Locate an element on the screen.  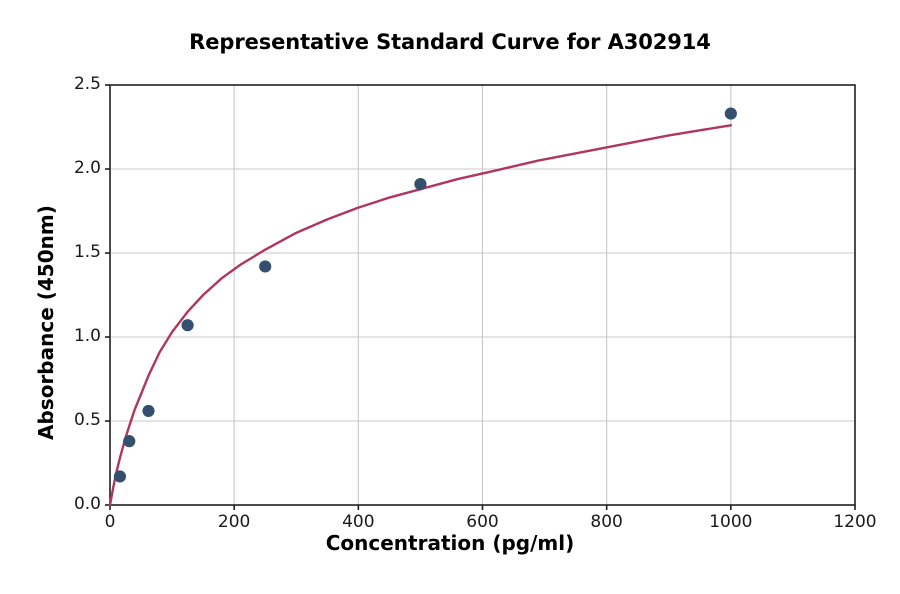
x-tick-label: 1200 is located at coordinates (855, 522).